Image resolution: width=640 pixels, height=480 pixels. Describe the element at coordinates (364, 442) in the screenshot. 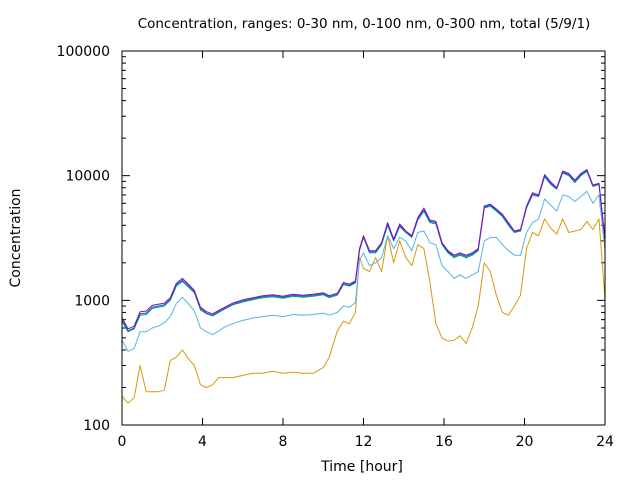

I see `x-tick-label: 12` at that location.